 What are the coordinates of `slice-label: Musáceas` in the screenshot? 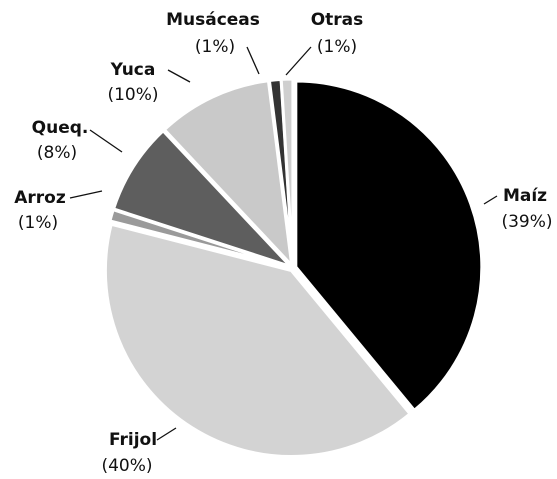 It's located at (213, 20).